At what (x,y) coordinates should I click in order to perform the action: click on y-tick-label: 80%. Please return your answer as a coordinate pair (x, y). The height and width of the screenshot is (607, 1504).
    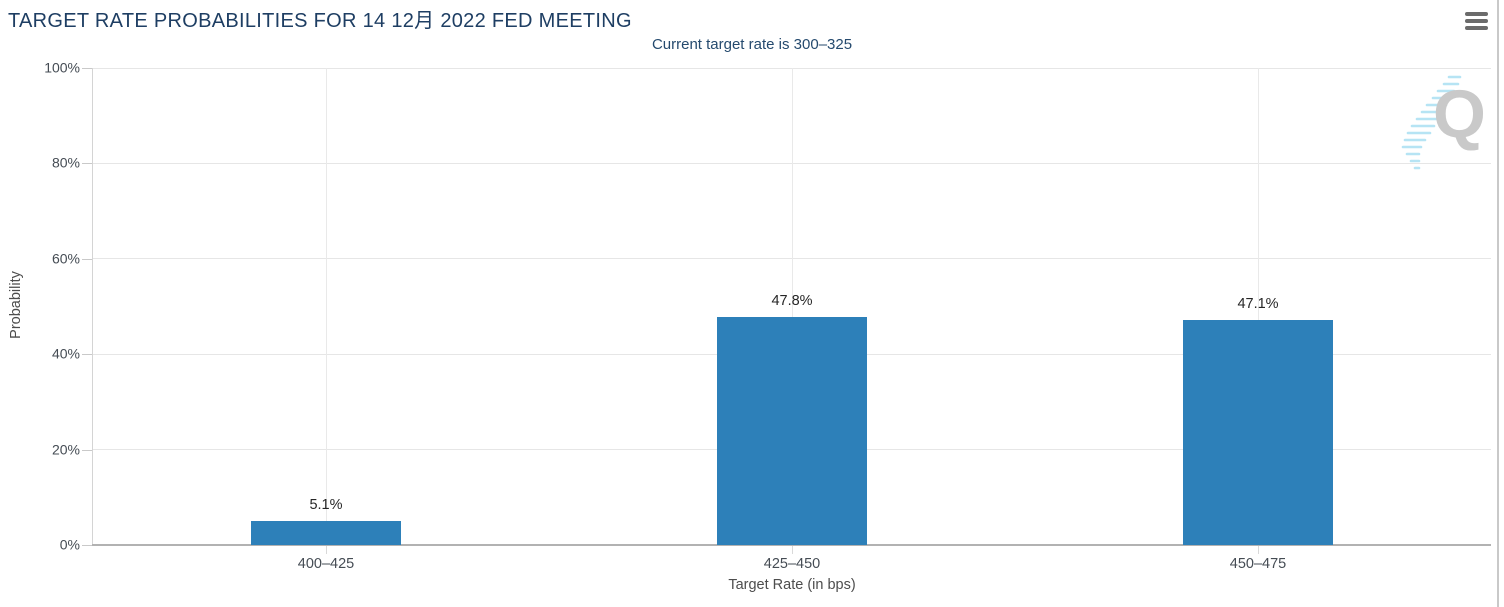
    Looking at the image, I should click on (65, 163).